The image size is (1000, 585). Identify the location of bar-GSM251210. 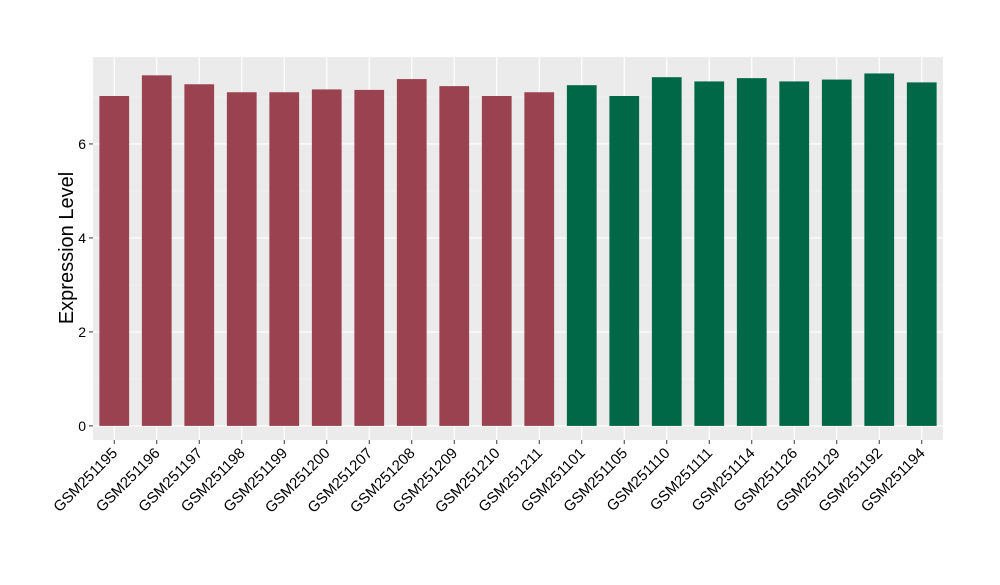
(496, 261).